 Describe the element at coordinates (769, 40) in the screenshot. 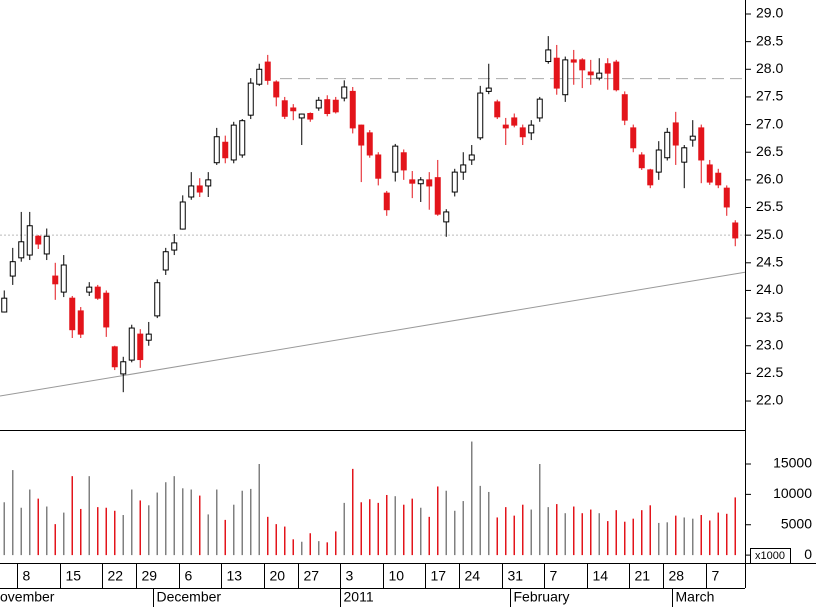

I see `y-tick-label: 28.5` at that location.